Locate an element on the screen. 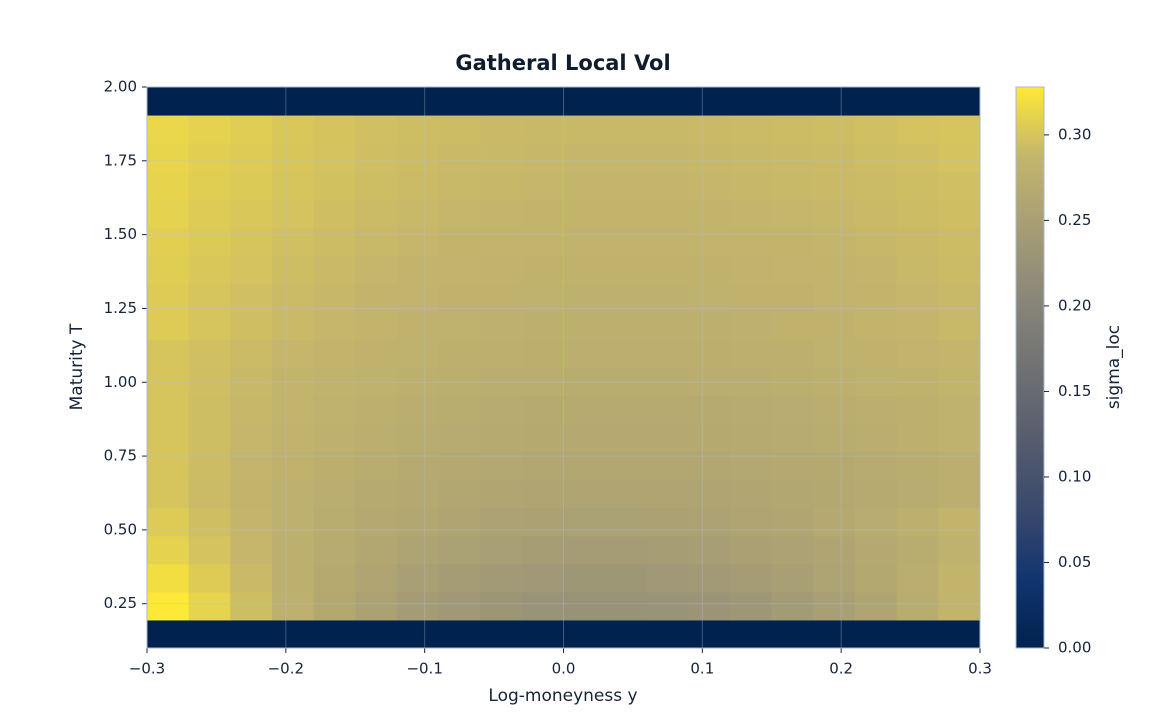 The width and height of the screenshot is (1176, 728). x-tick-label: 0.0 is located at coordinates (564, 669).